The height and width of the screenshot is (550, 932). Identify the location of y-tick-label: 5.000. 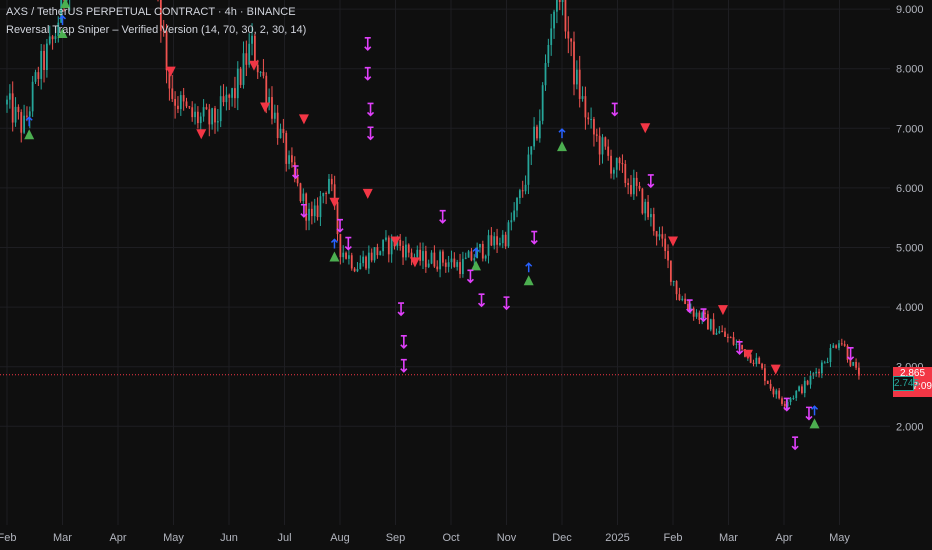
(910, 249).